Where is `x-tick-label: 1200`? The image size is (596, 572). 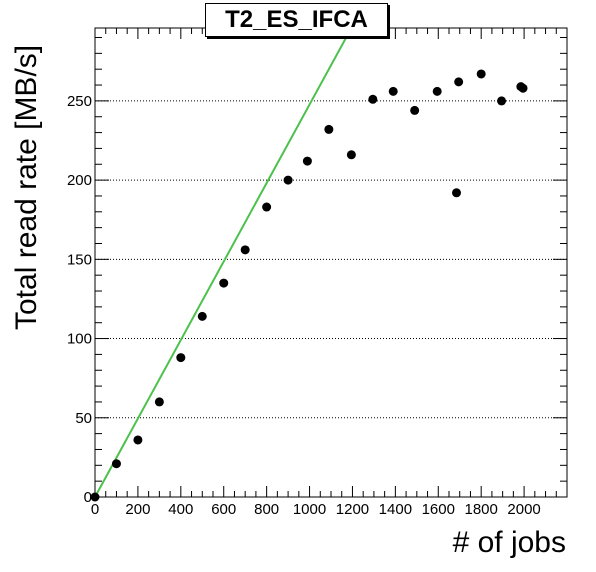
x-tick-label: 1200 is located at coordinates (352, 509).